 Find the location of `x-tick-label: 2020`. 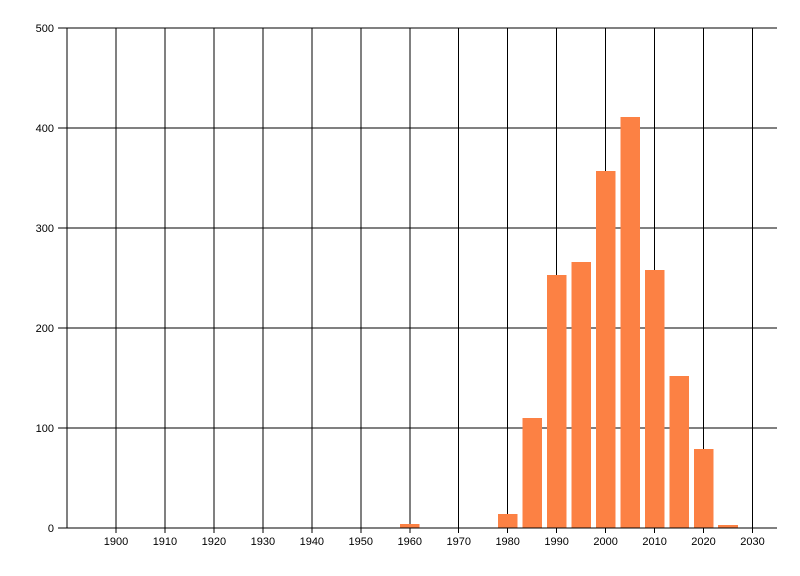

x-tick-label: 2020 is located at coordinates (703, 542).